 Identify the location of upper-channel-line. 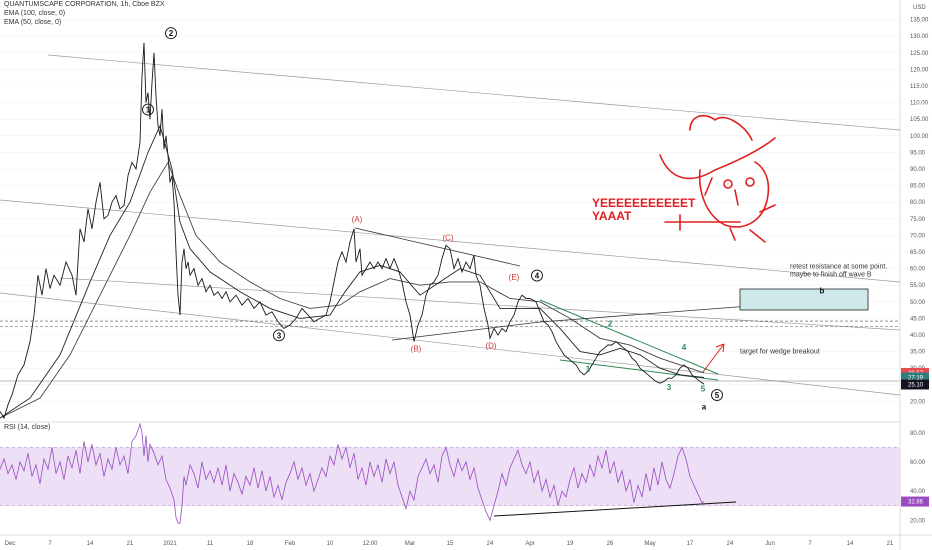
(474, 92).